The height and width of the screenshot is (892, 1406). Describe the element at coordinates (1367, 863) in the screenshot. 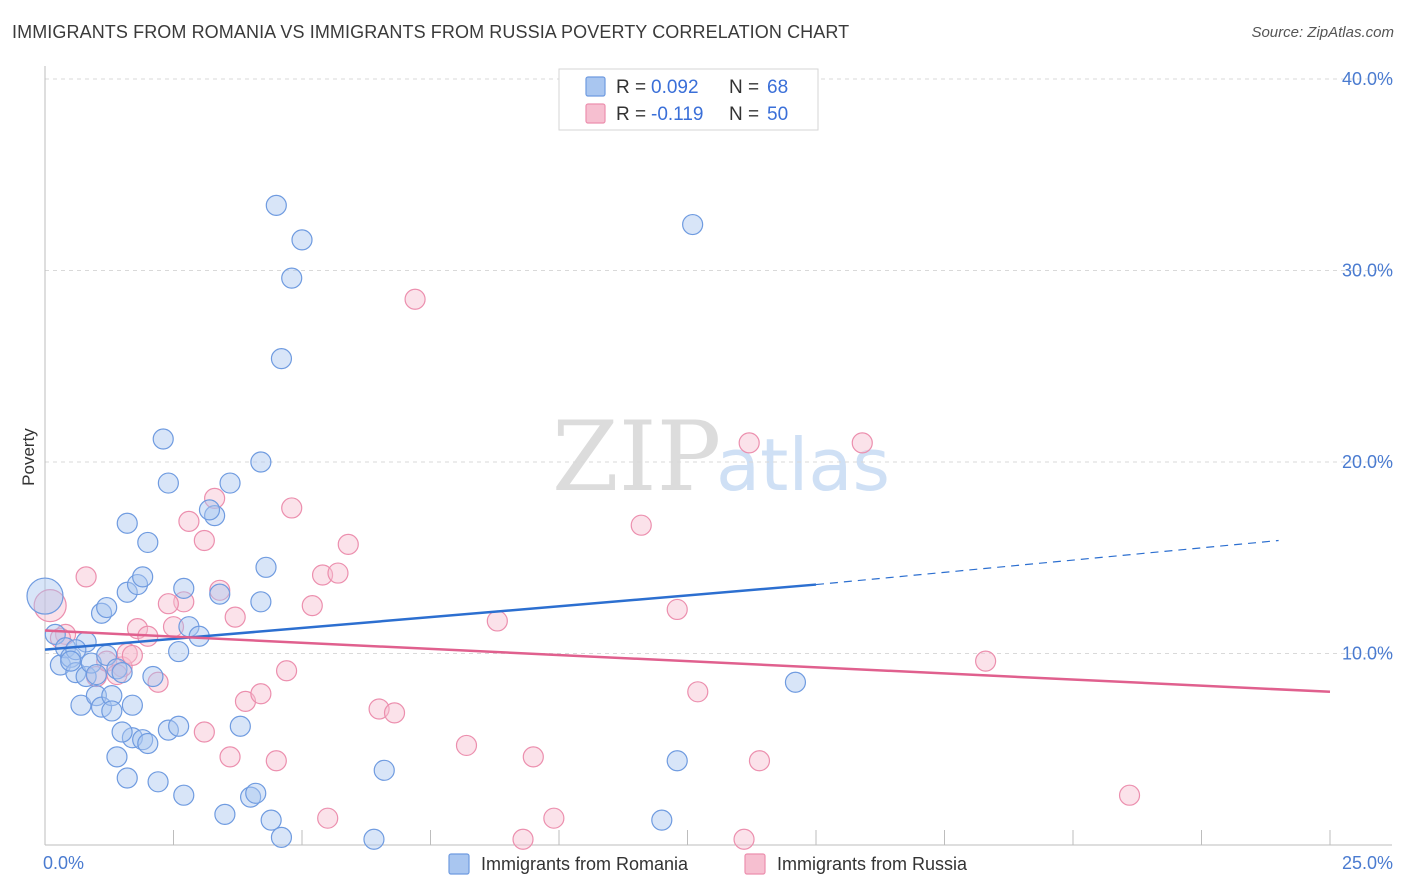

I see `x-tick-label: 25.0%` at that location.